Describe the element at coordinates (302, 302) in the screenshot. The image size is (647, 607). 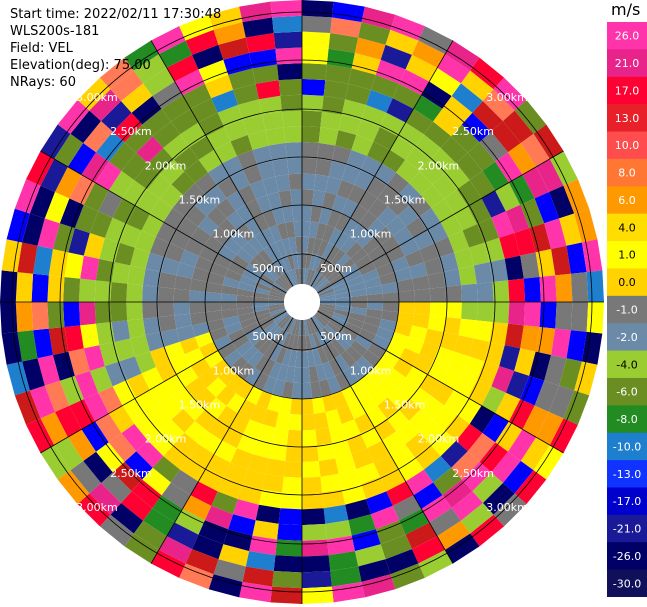
I see `ppi-center` at that location.